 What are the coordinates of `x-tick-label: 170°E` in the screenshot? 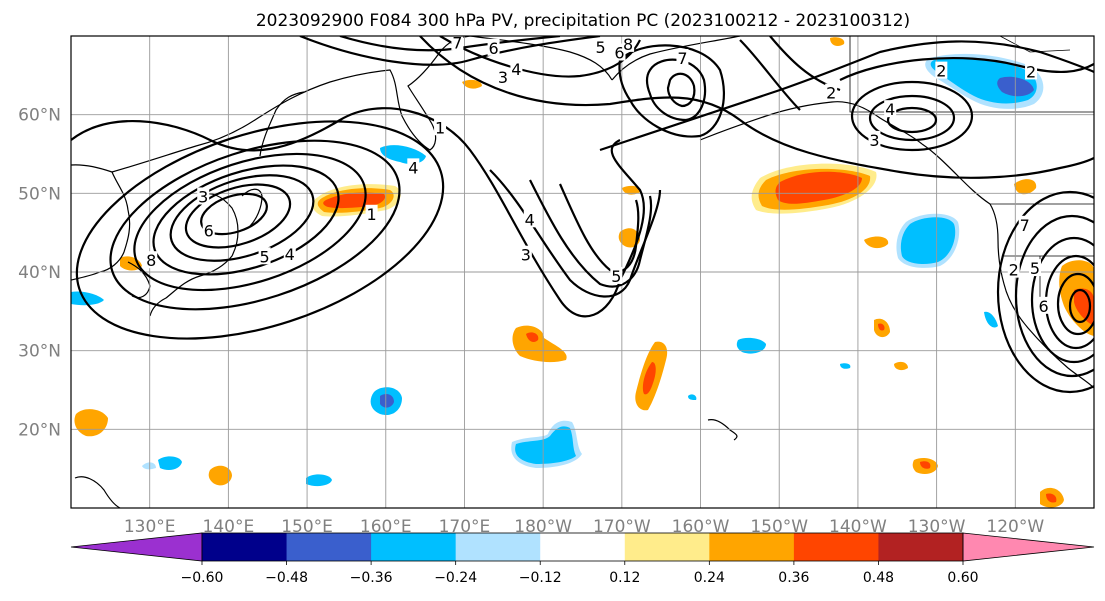 It's located at (465, 527).